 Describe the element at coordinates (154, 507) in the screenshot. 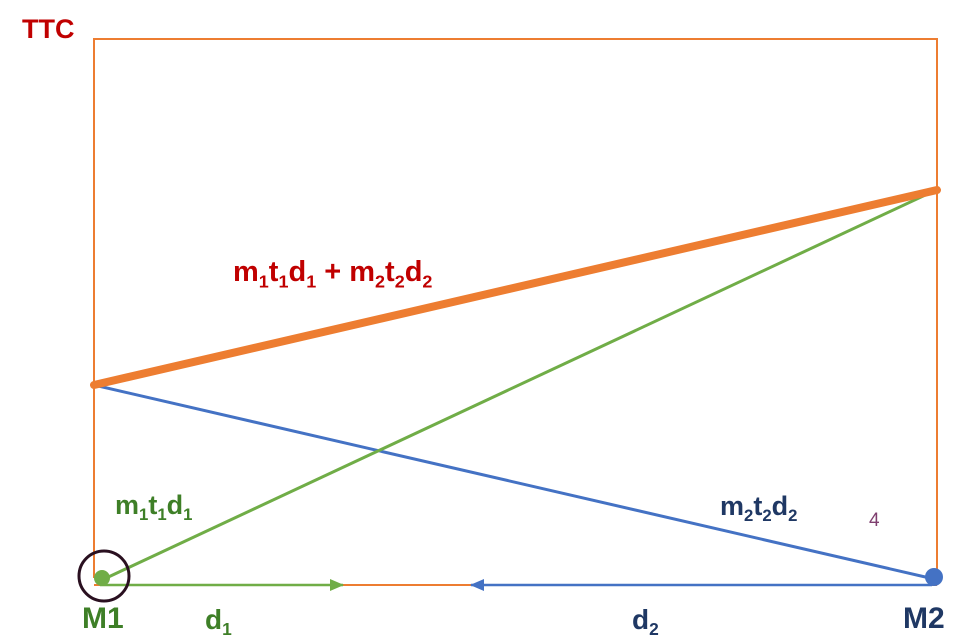

I see `m1-cost-label: m1t1d1` at that location.